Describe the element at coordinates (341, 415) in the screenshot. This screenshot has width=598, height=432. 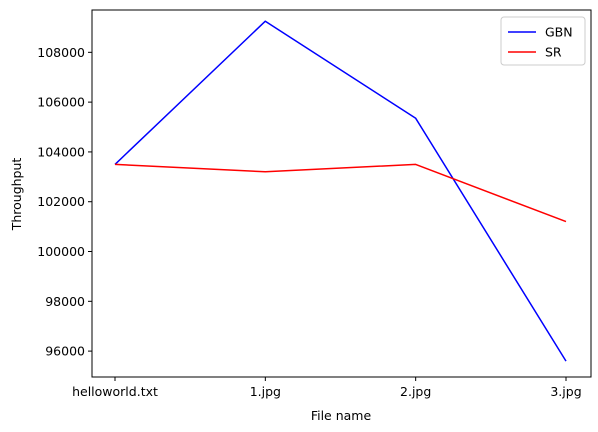
I see `x-axis-label: File name` at that location.